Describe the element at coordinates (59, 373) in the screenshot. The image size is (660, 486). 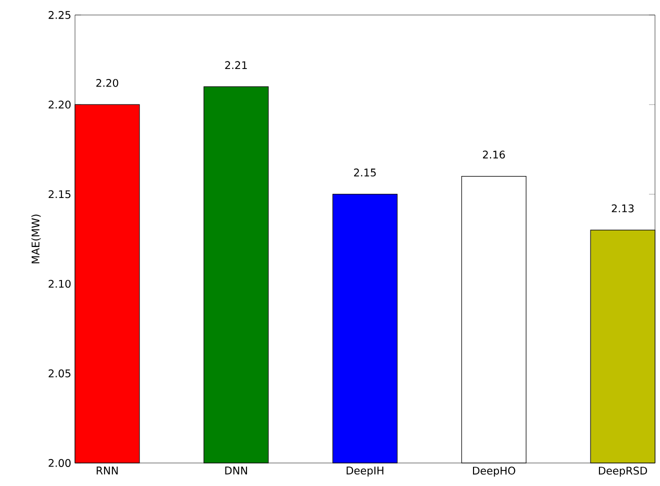
I see `y-tick-label: 2.05` at that location.